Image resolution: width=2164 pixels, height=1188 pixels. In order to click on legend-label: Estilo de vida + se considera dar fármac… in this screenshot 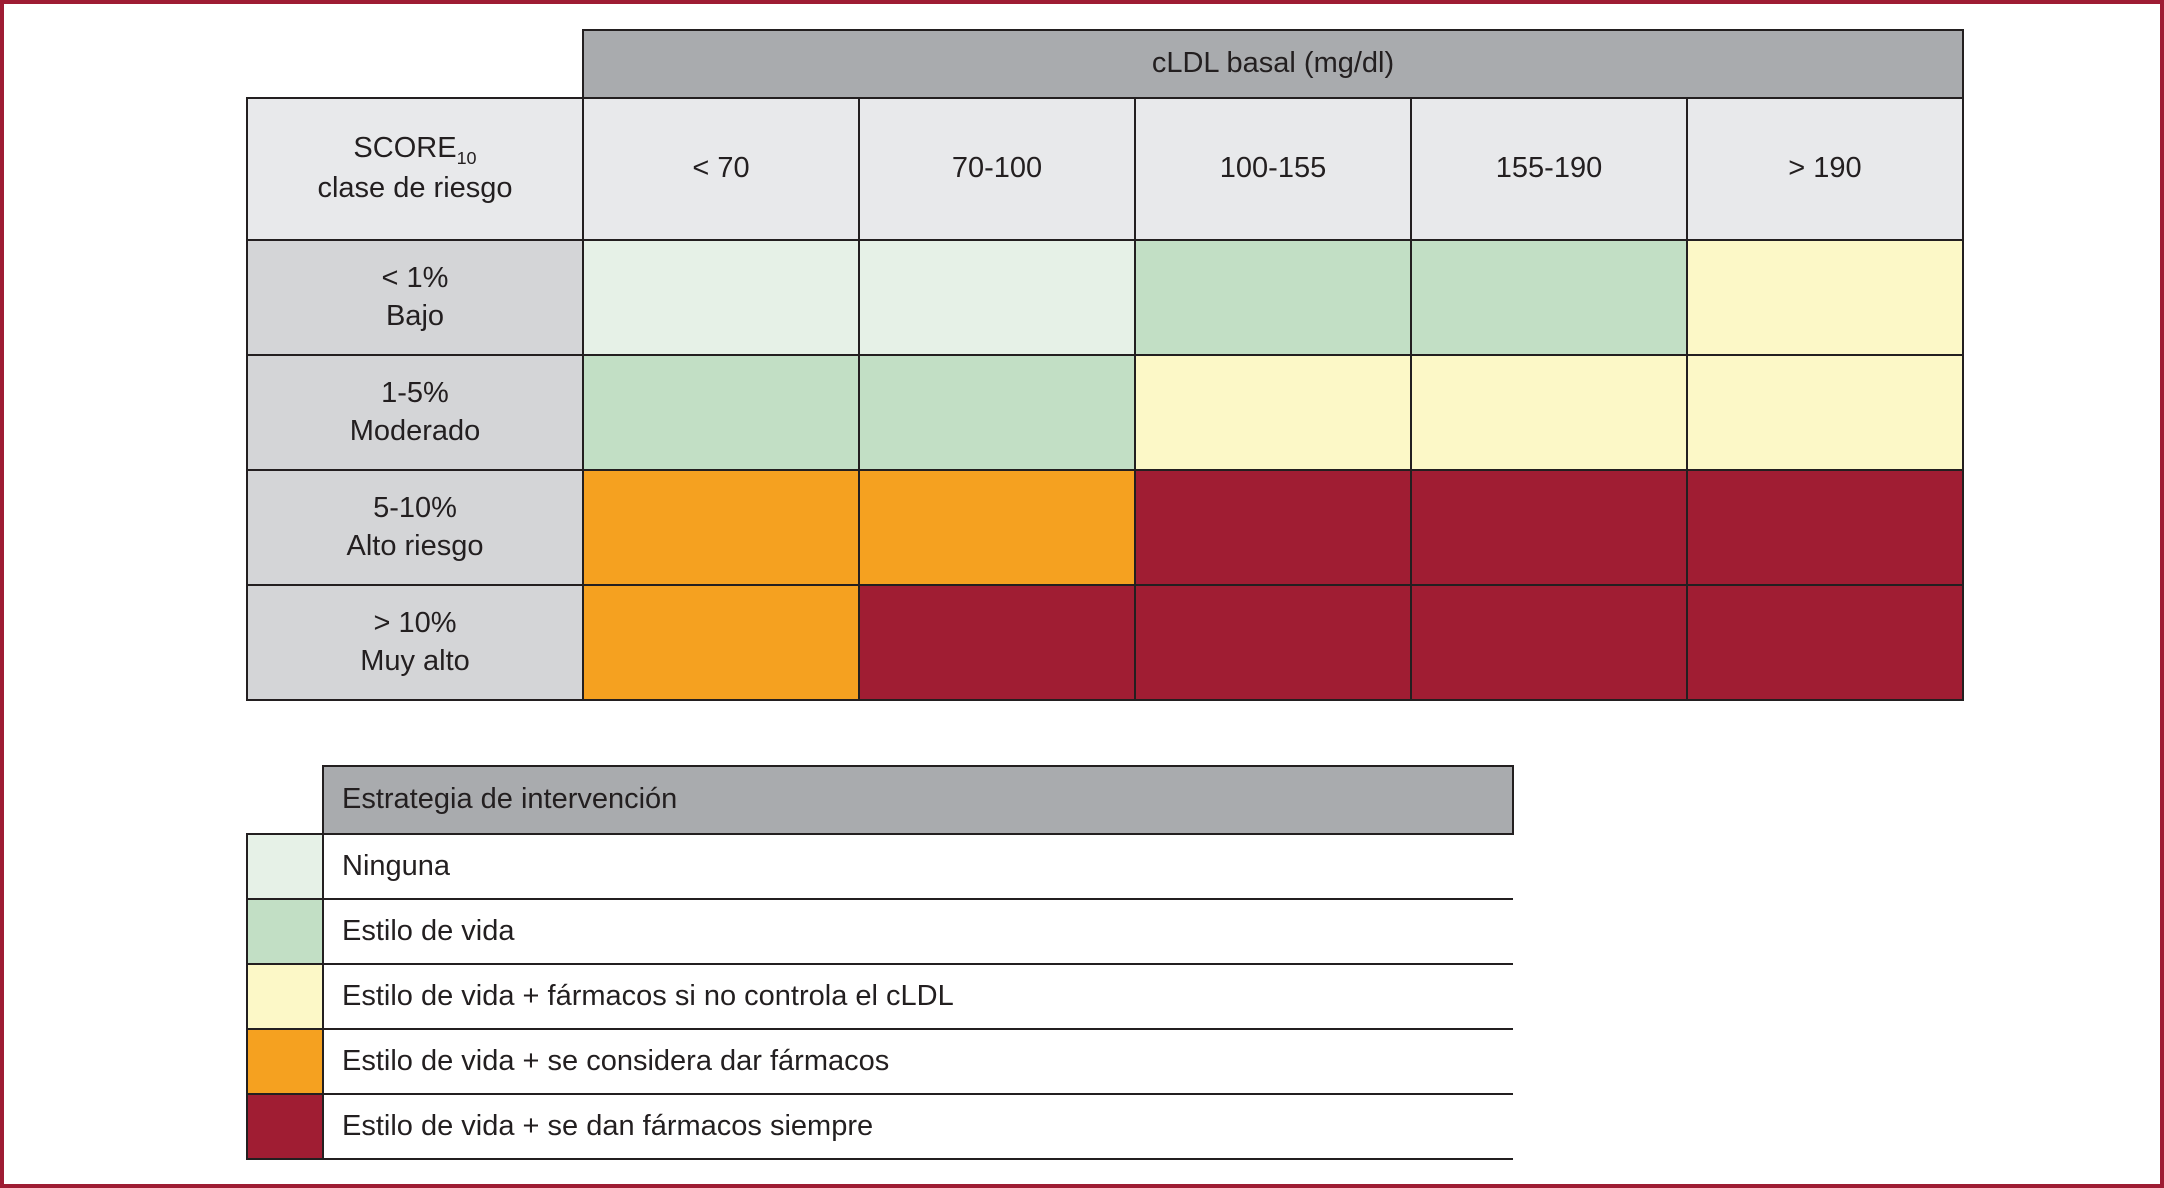, I will do `click(918, 1062)`.